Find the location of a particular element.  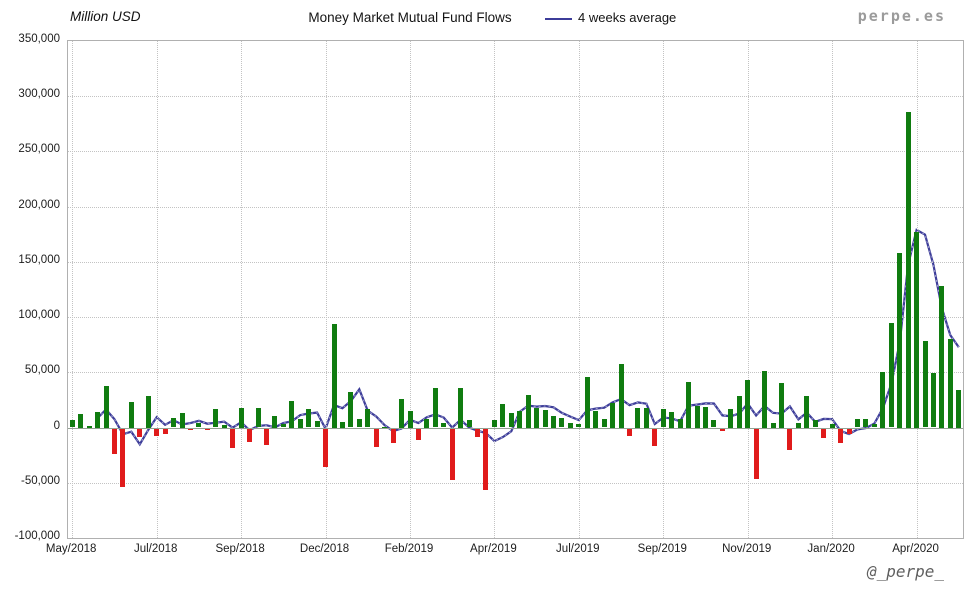

y-tick-label: 350,000 is located at coordinates (39, 39).